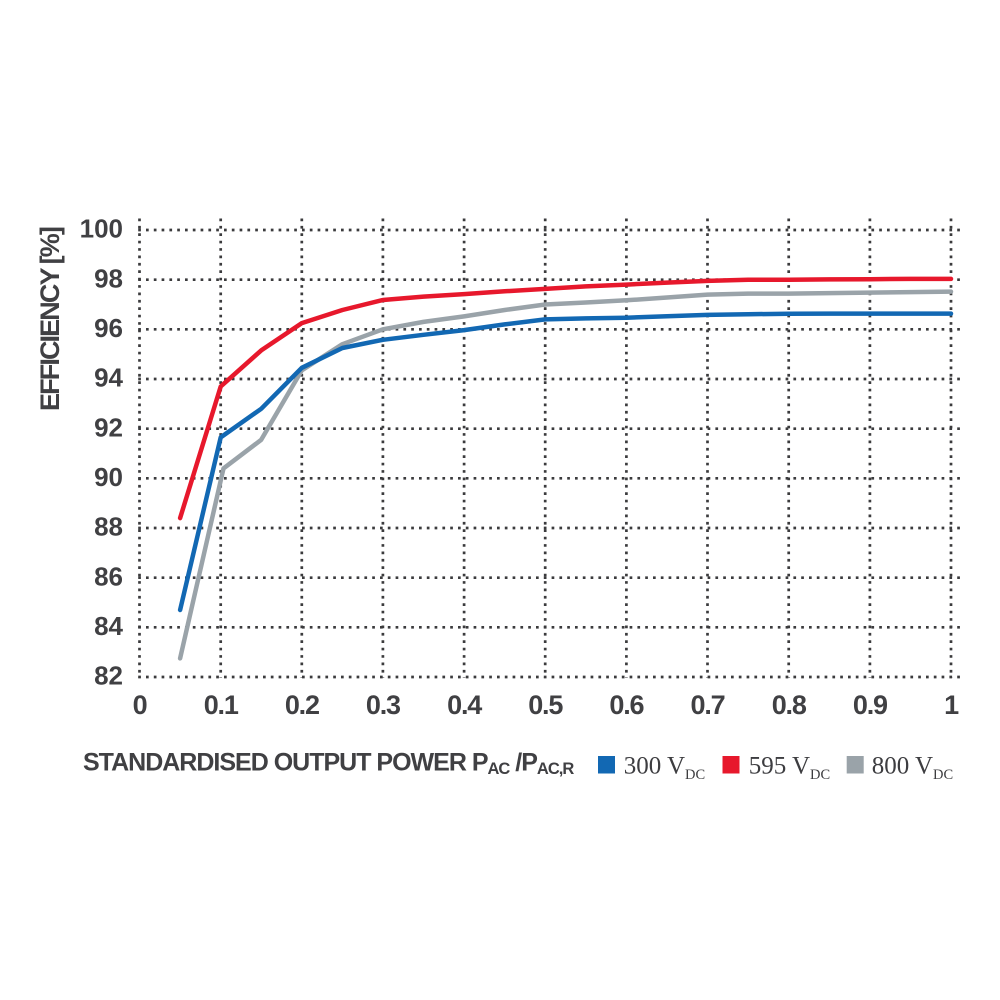 The height and width of the screenshot is (1000, 1000). I want to click on svg-text: 90, so click(108, 477).